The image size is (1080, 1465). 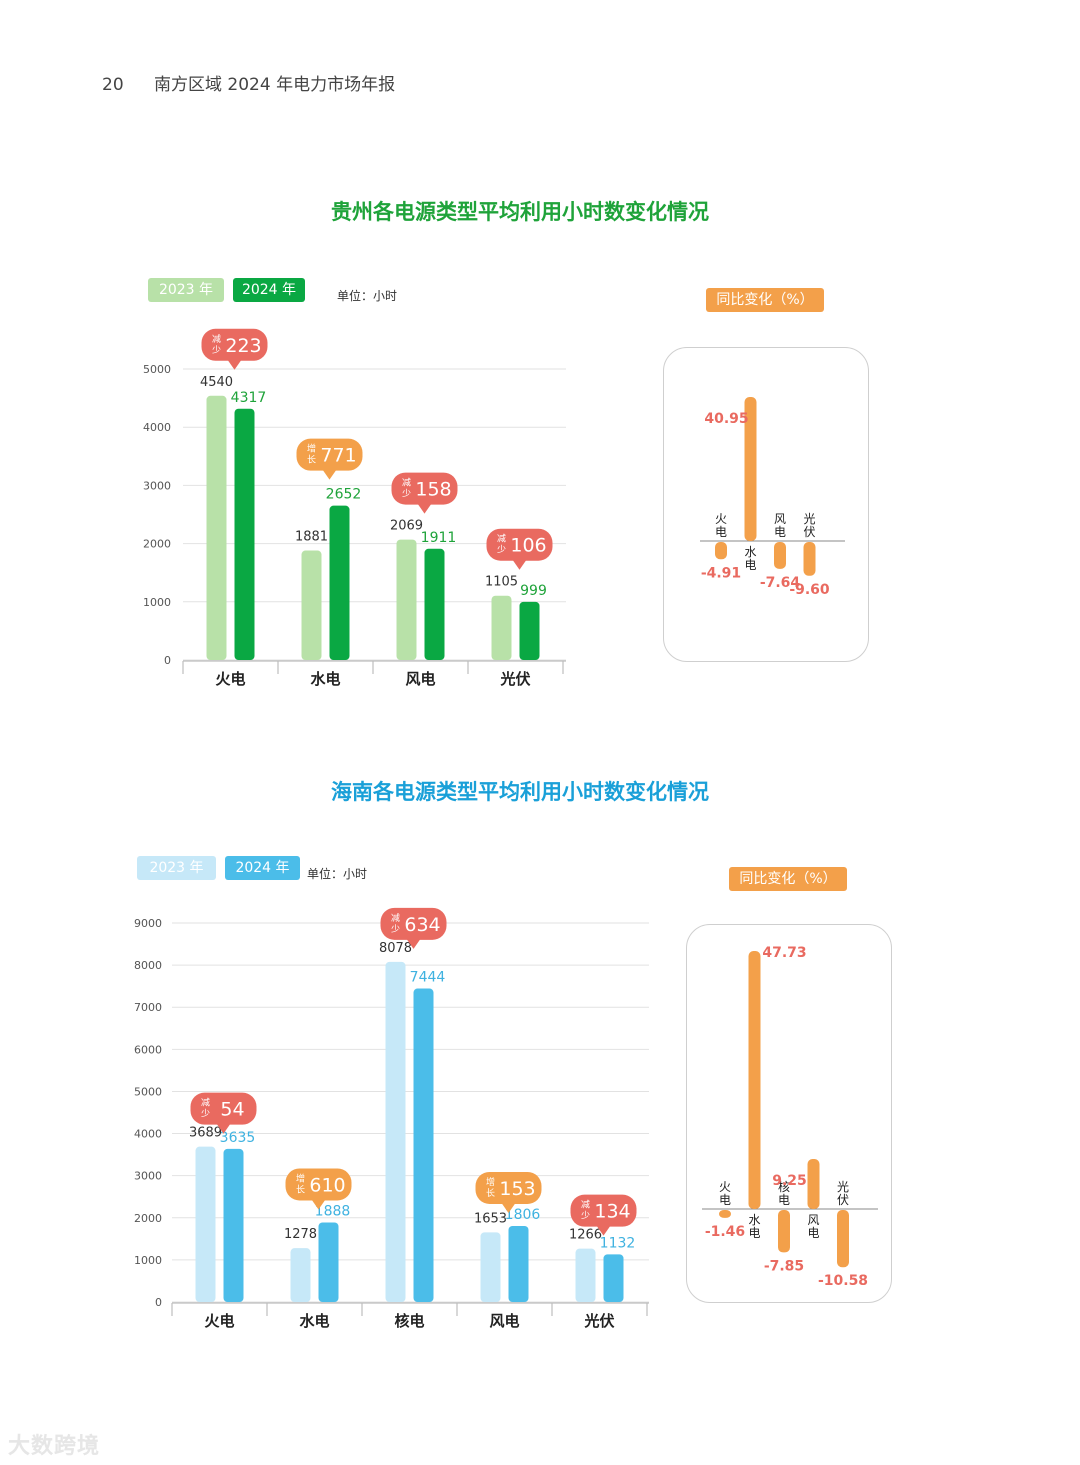 What do you see at coordinates (148, 1176) in the screenshot?
I see `hainan-y-tick-label: 3000` at bounding box center [148, 1176].